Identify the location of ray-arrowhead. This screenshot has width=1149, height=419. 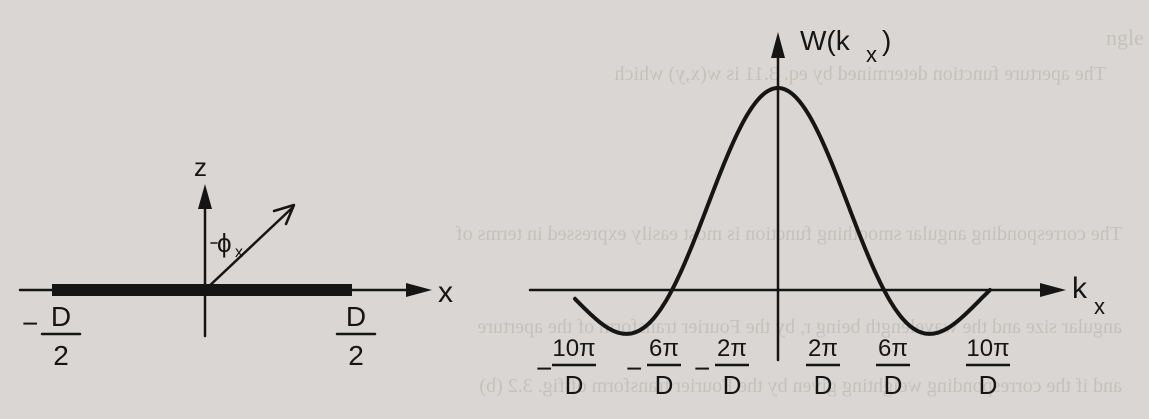
(284, 214).